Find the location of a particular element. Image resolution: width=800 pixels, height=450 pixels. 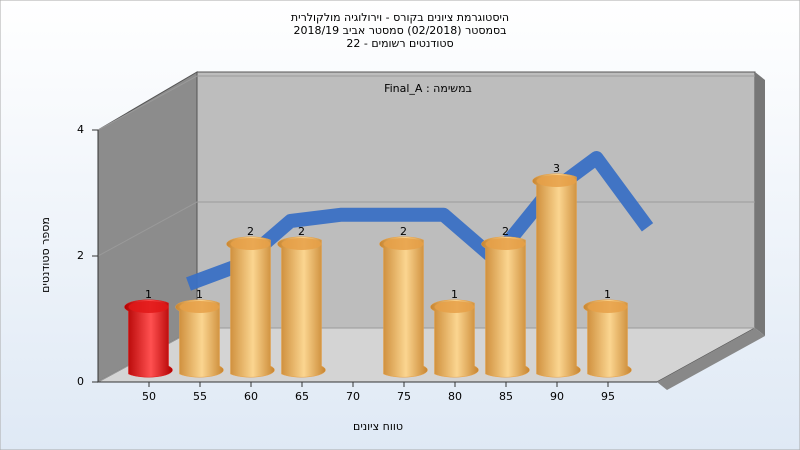

y-tick-label: 4 is located at coordinates (80, 129).